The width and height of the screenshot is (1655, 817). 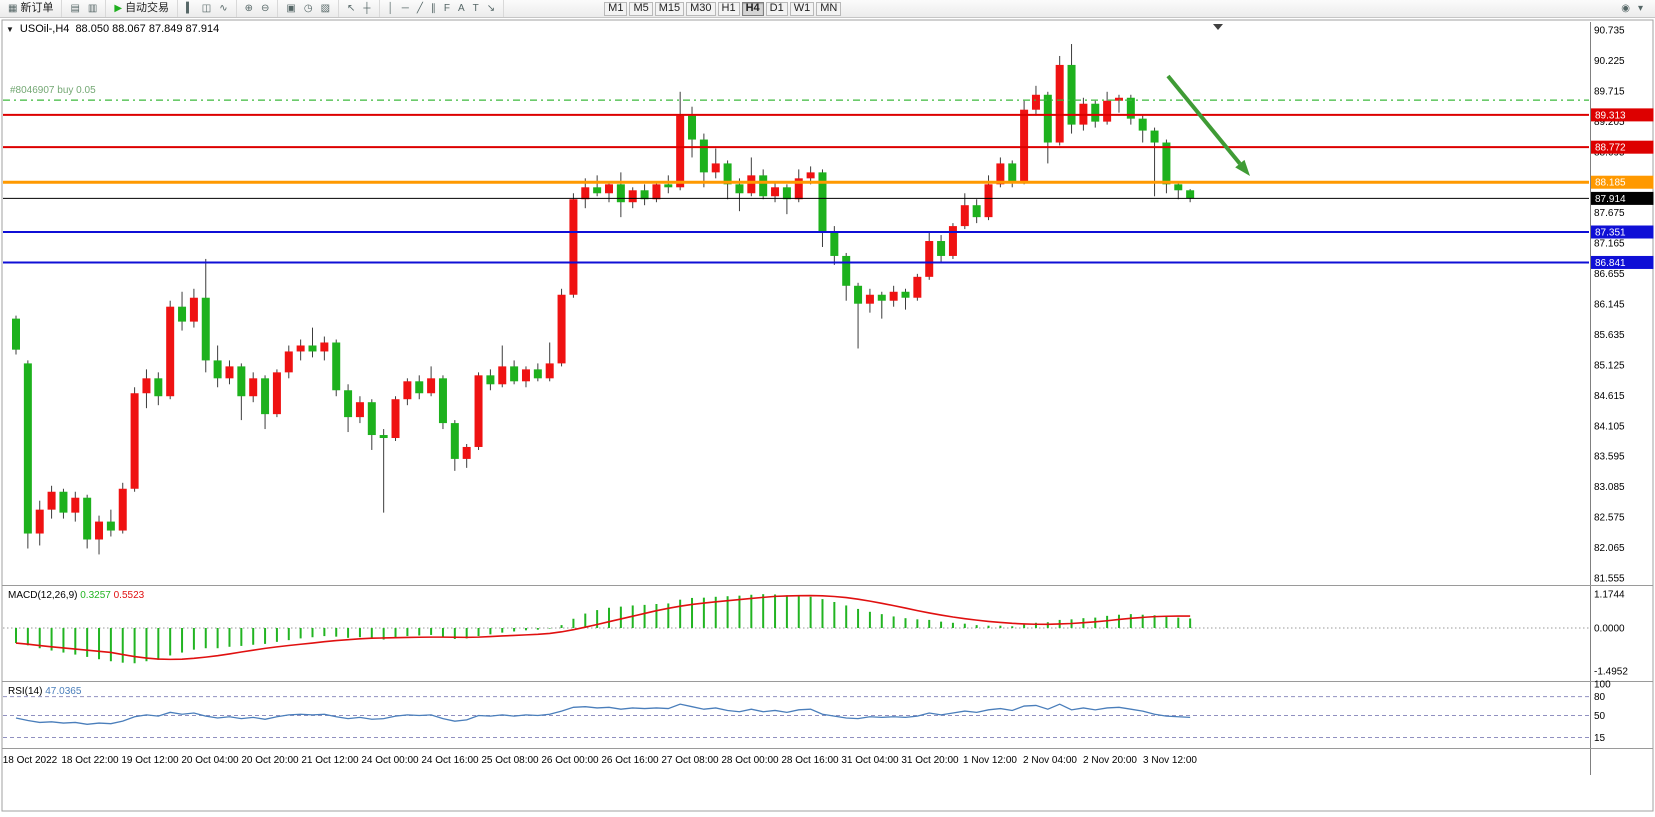 What do you see at coordinates (447, 8) in the screenshot?
I see `fibonacci-button: F` at bounding box center [447, 8].